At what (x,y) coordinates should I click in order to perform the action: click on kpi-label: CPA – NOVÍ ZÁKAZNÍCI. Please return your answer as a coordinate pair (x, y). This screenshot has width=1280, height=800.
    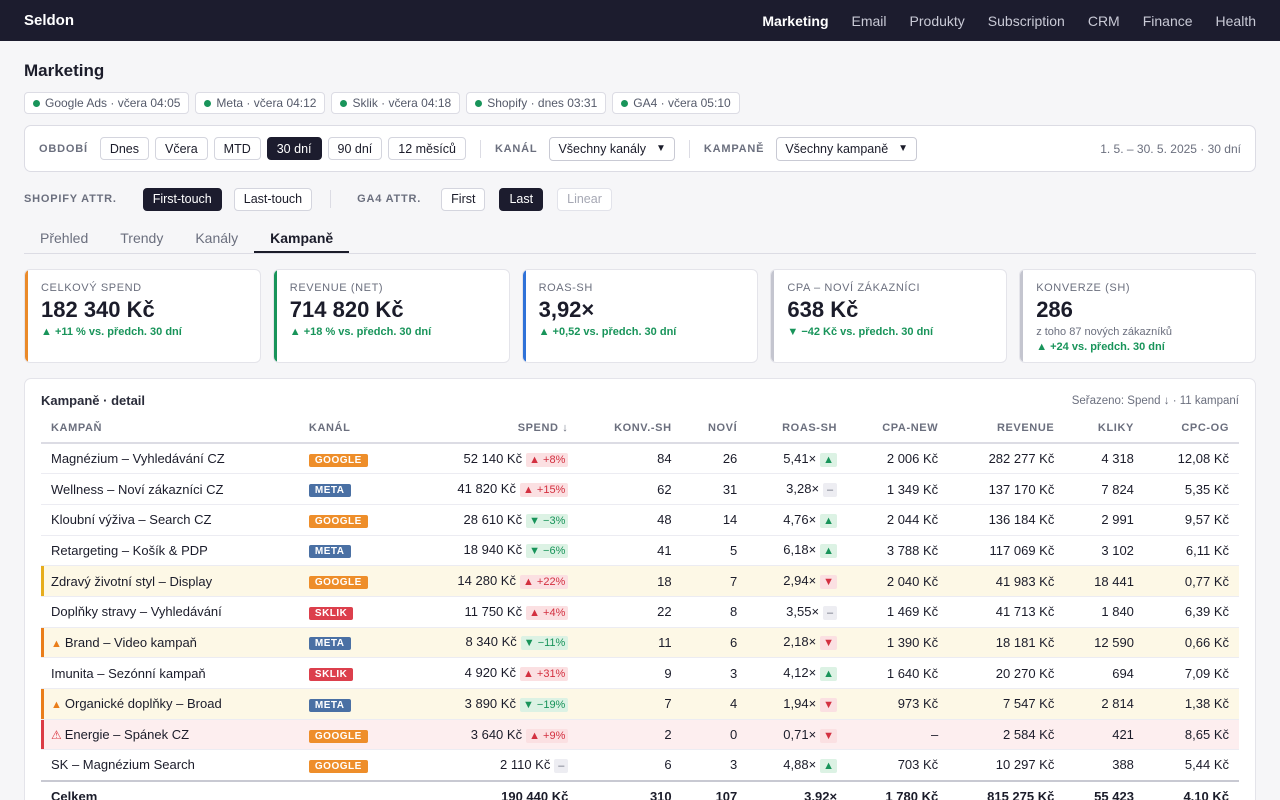
    Looking at the image, I should click on (854, 288).